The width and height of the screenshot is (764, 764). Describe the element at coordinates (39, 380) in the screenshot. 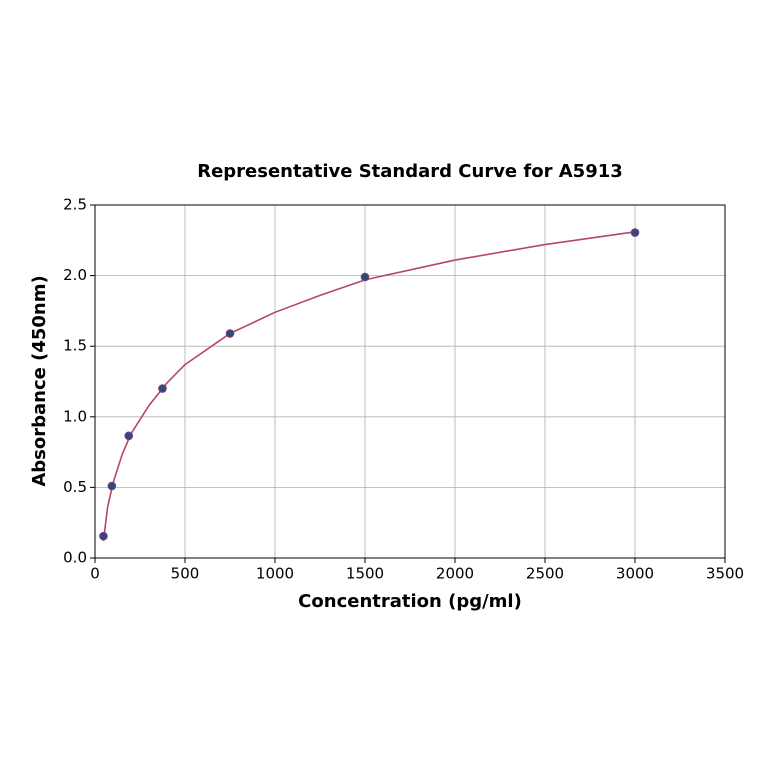

I see `y-axis-label: Absorbance (450nm)` at that location.